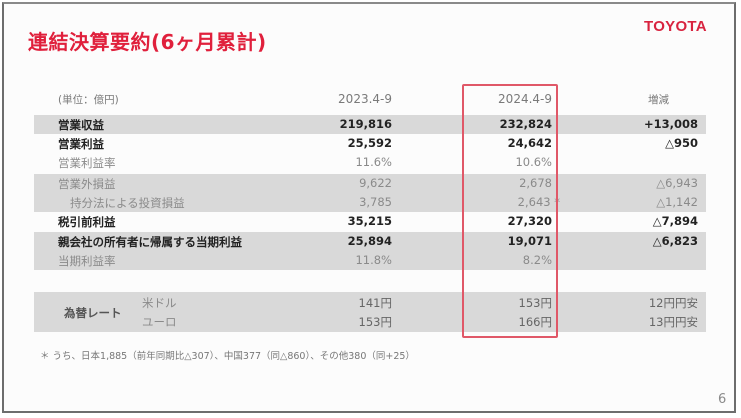 The height and width of the screenshot is (418, 741). What do you see at coordinates (677, 202) in the screenshot?
I see `value-change: △1,142` at bounding box center [677, 202].